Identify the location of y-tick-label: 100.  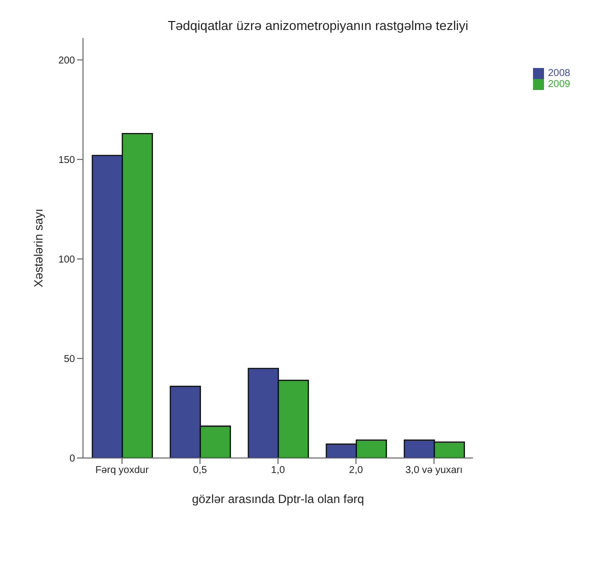
(67, 260).